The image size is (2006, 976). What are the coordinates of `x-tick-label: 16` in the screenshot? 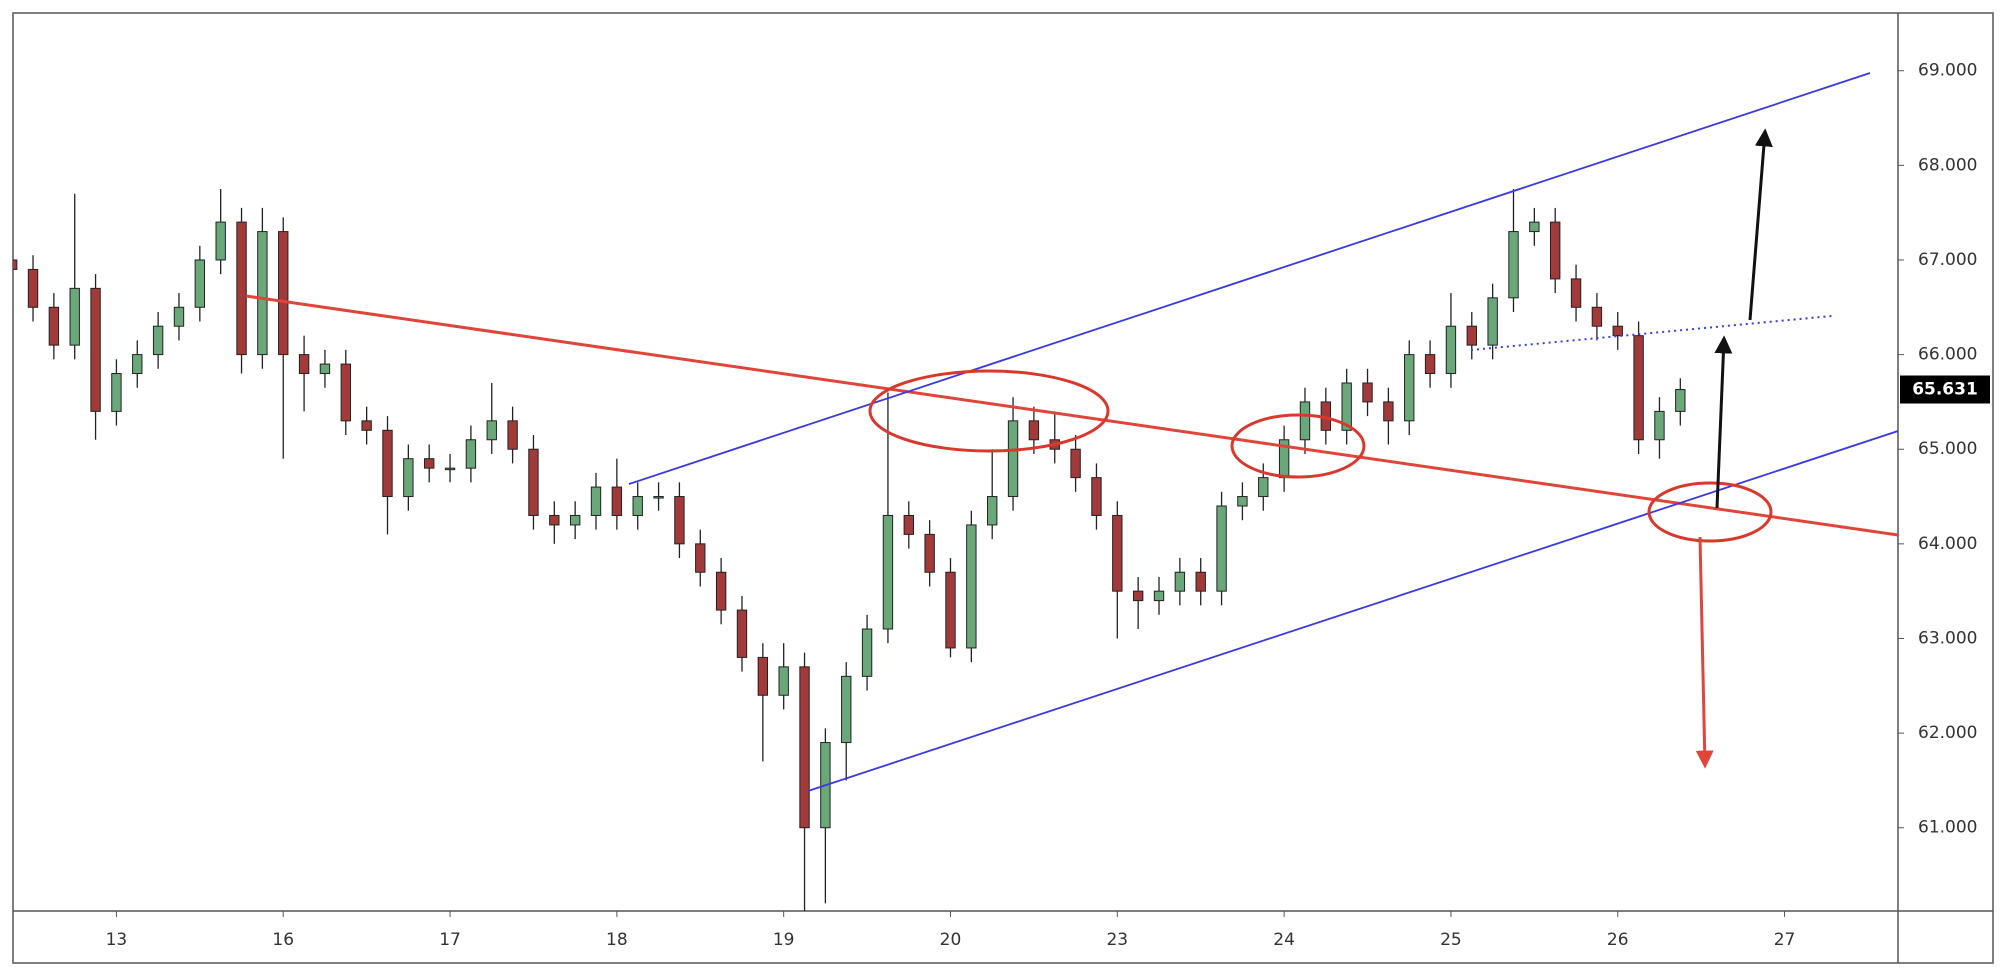 It's located at (283, 940).